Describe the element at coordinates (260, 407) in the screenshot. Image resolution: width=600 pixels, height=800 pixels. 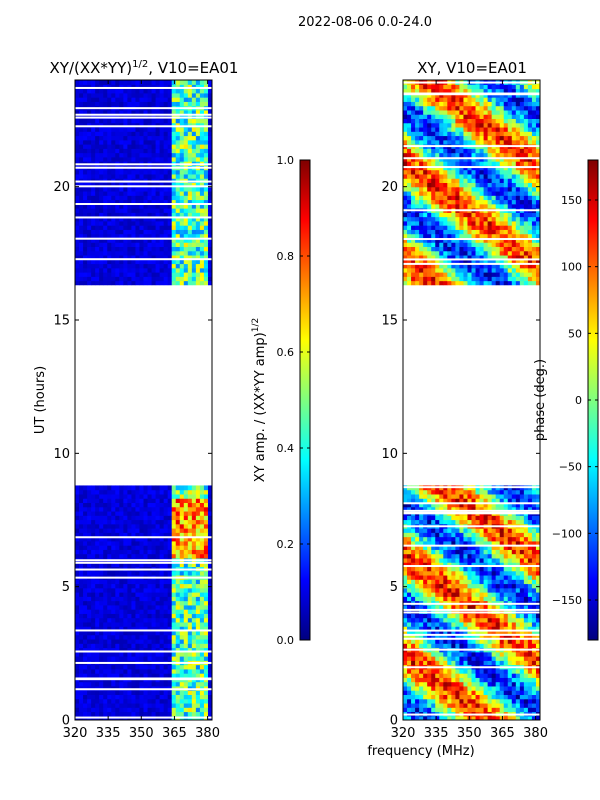
I see `amplitude-colorbar-label-main: XY amp. / (XX*YY amp)` at that location.